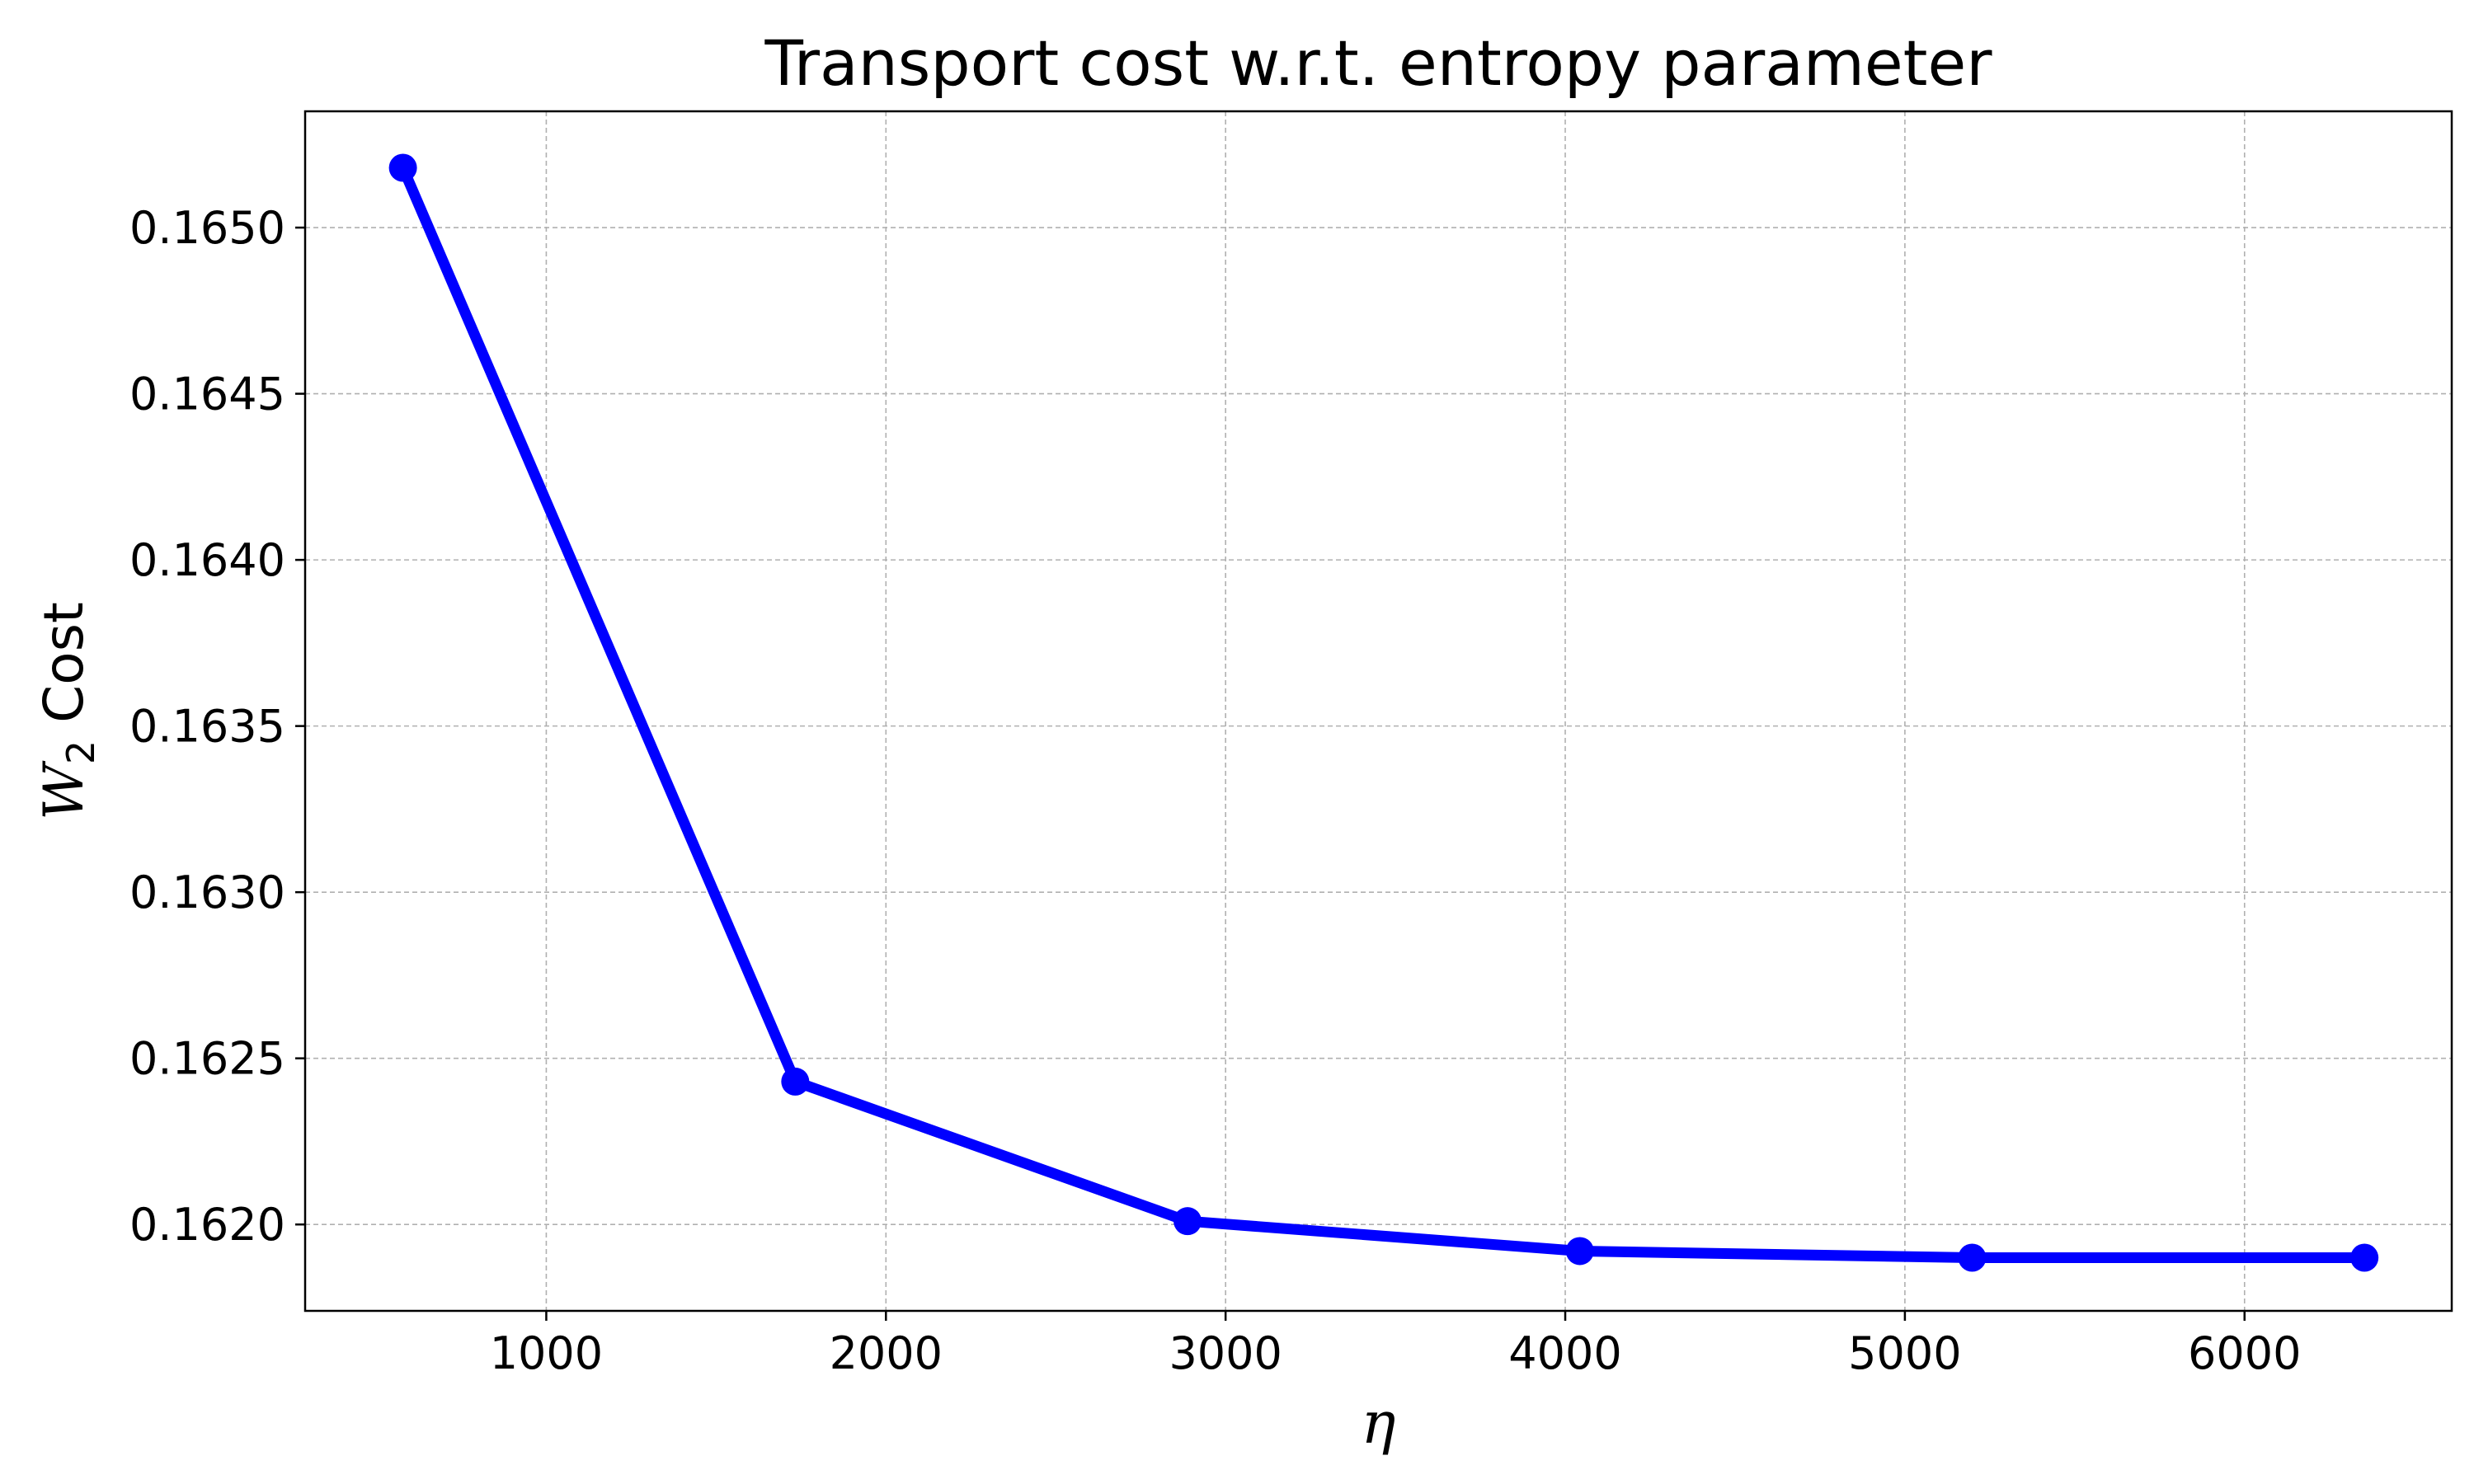  What do you see at coordinates (64, 671) in the screenshot?
I see `y-axis-label-rest: Cost` at bounding box center [64, 671].